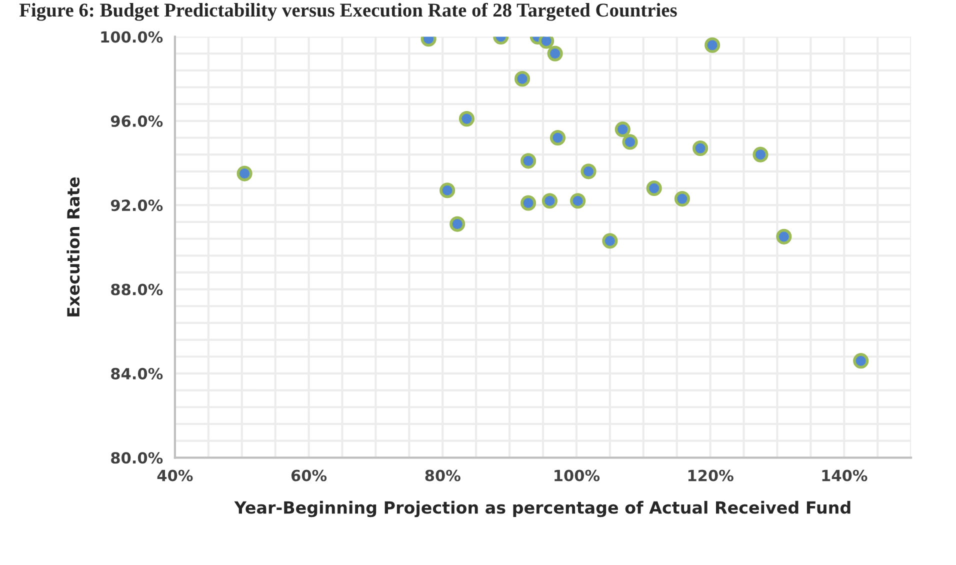 This screenshot has width=956, height=565. Describe the element at coordinates (348, 11) in the screenshot. I see `chart-title: Figure 6: Budget Predictability versus Execution Rate of 28 Targeted Countries` at that location.